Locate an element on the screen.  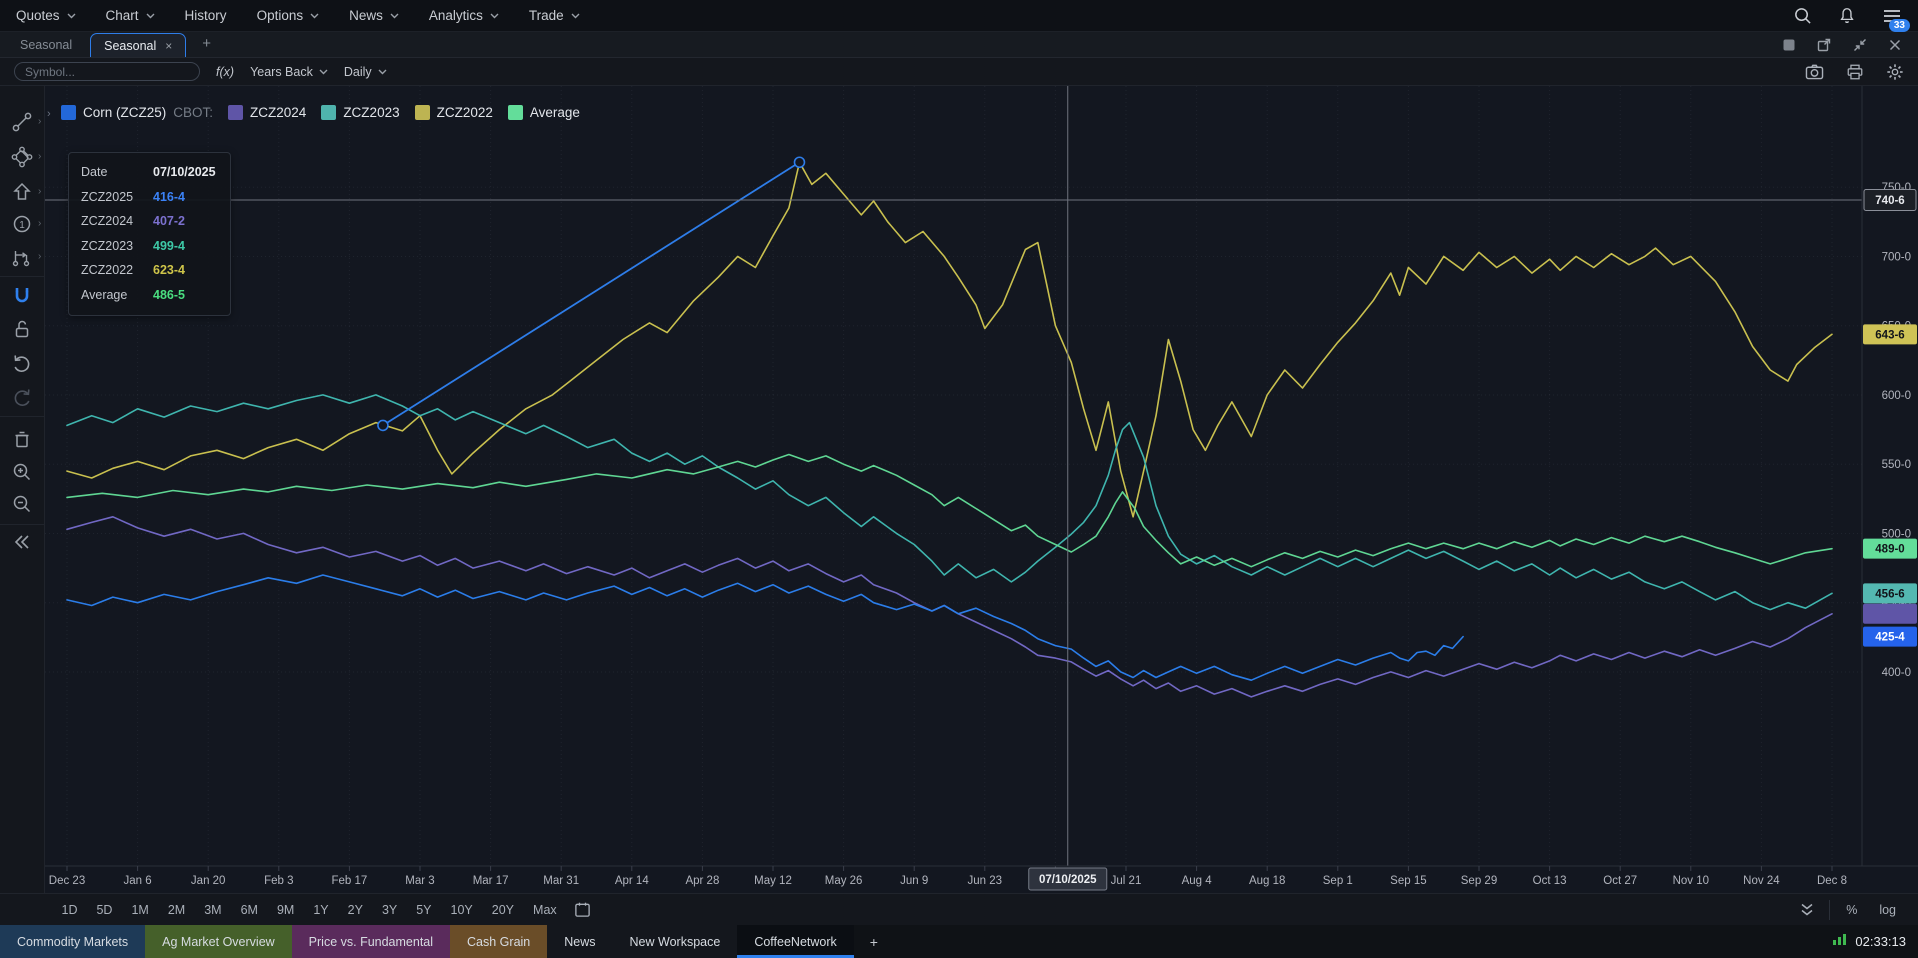
redo-icon is located at coordinates (22, 396).